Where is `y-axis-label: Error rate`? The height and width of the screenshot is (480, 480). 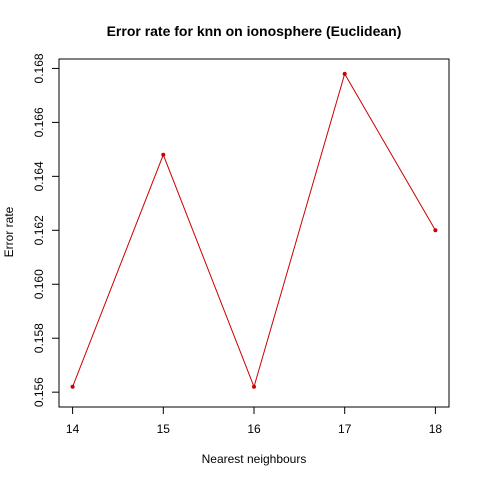
y-axis-label: Error rate is located at coordinates (9, 231).